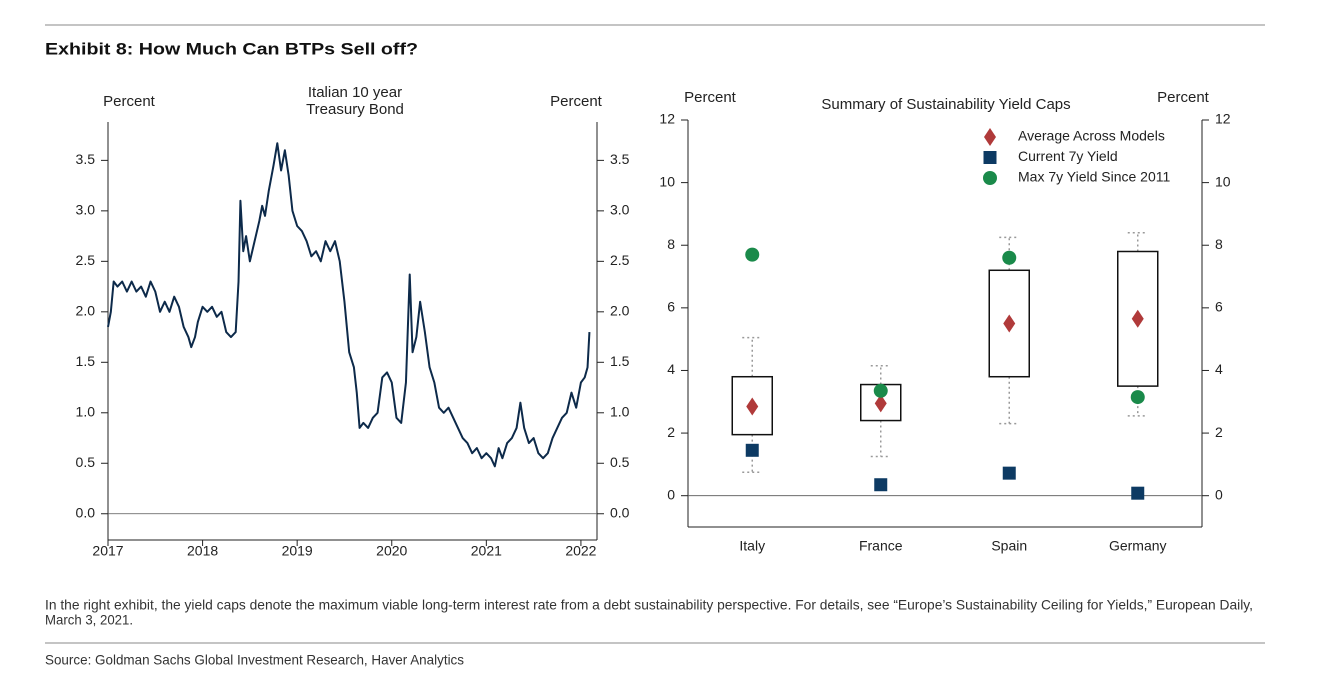  Describe the element at coordinates (1068, 156) in the screenshot. I see `legend-label: Current 7y Yield` at that location.